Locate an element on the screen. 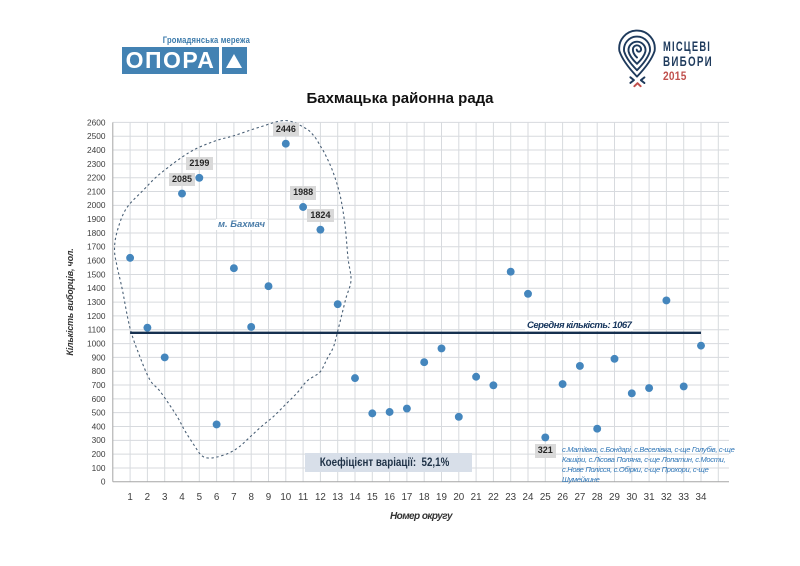 This screenshot has width=800, height=566. svg-text: 22 is located at coordinates (493, 497).